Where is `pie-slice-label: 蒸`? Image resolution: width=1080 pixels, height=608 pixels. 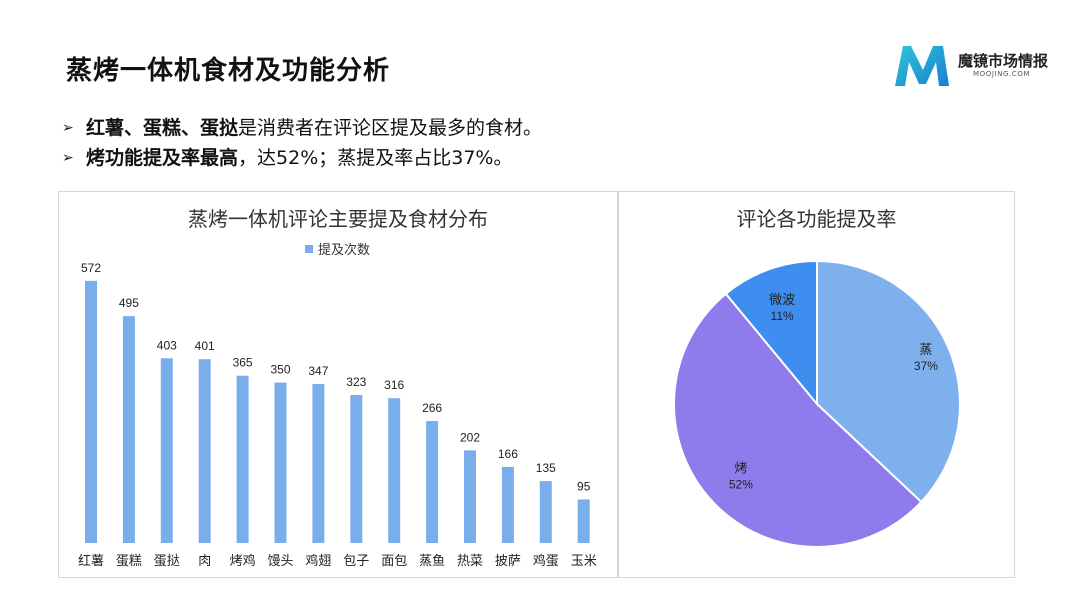
pie-slice-label: 蒸 is located at coordinates (925, 350).